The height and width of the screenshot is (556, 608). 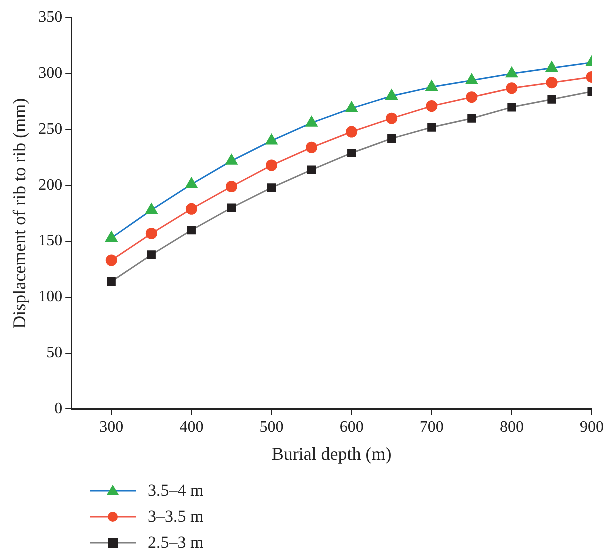 What do you see at coordinates (50, 297) in the screenshot?
I see `y-tick-label: 100` at bounding box center [50, 297].